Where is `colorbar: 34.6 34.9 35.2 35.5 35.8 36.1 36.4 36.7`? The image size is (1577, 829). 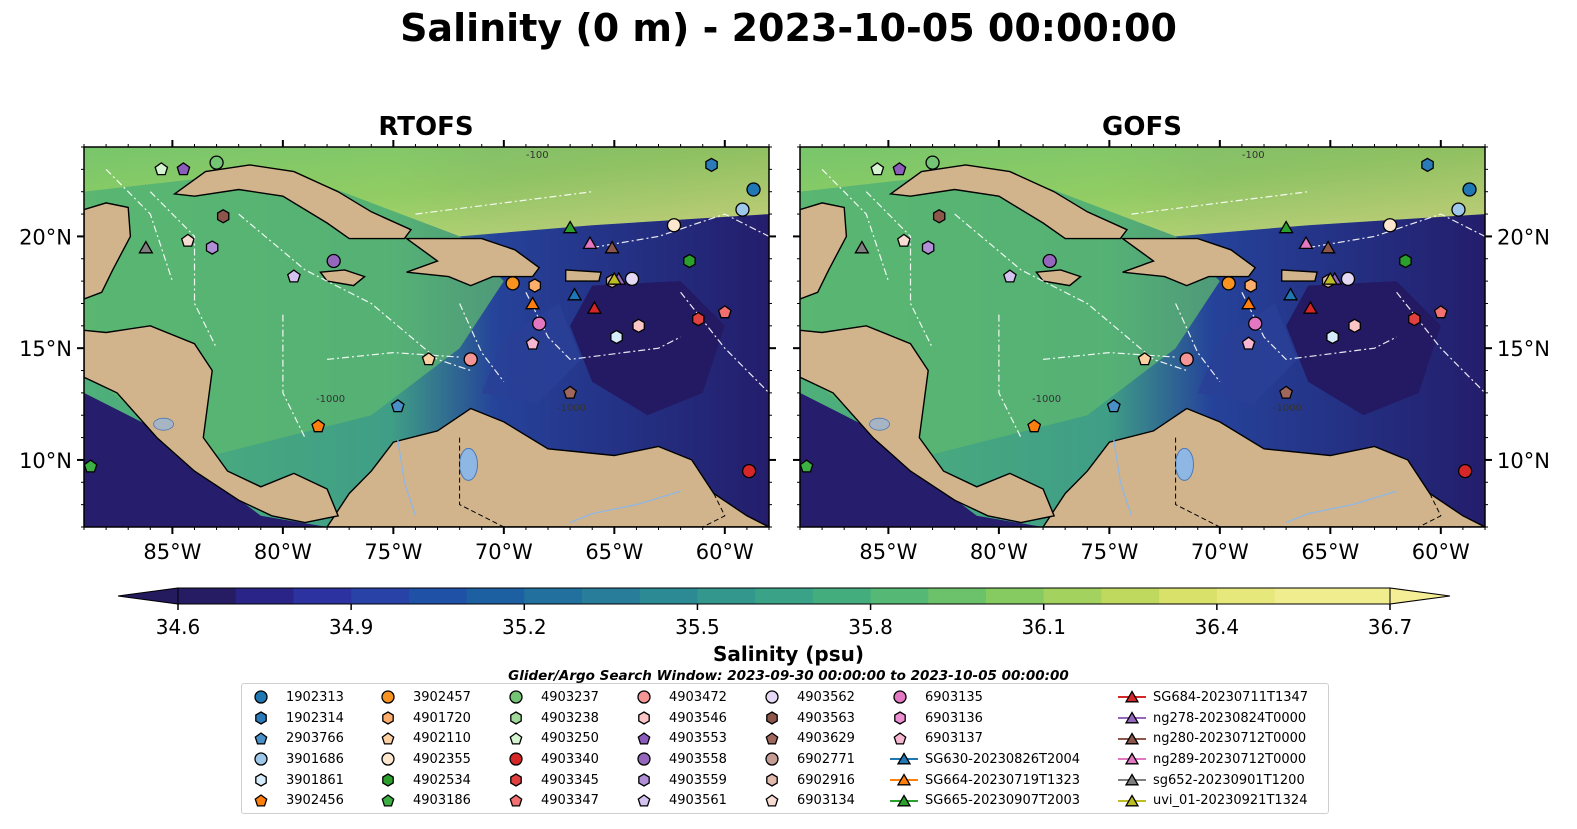 colorbar: 34.6 34.9 35.2 35.5 35.8 36.1 36.4 36.7 is located at coordinates (784, 613).